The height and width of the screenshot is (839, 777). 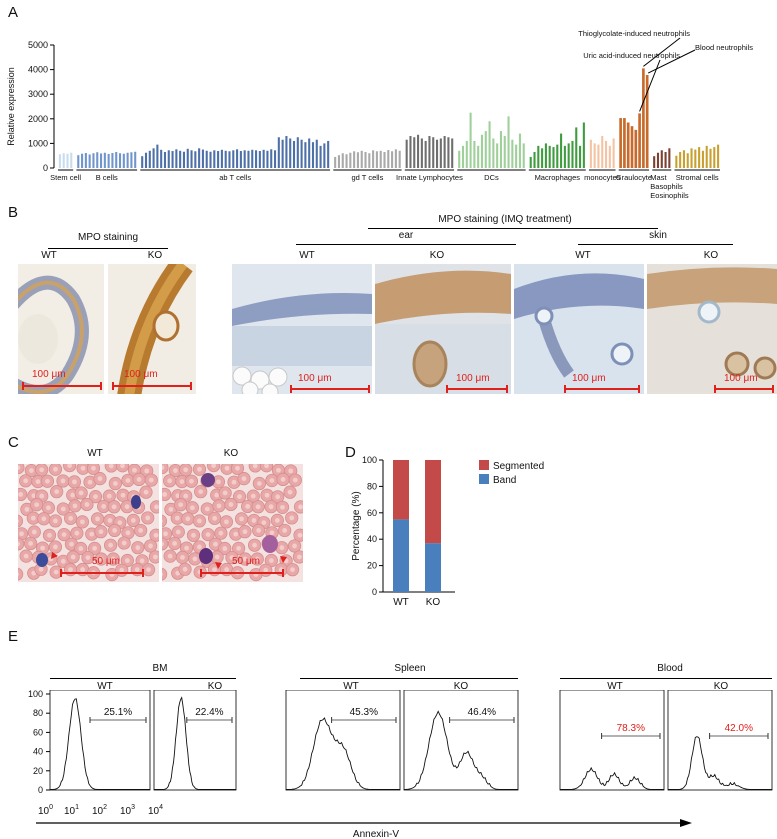 What do you see at coordinates (315, 378) in the screenshot?
I see `scale-label-3: 100 μm` at bounding box center [315, 378].